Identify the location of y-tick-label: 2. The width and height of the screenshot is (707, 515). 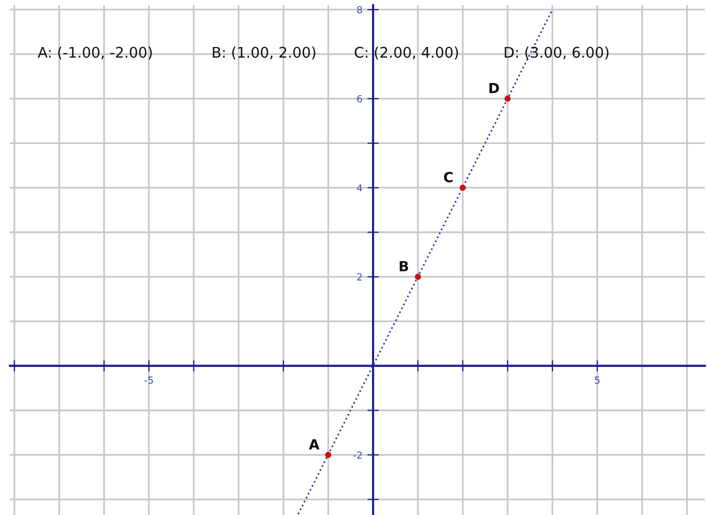
(359, 276).